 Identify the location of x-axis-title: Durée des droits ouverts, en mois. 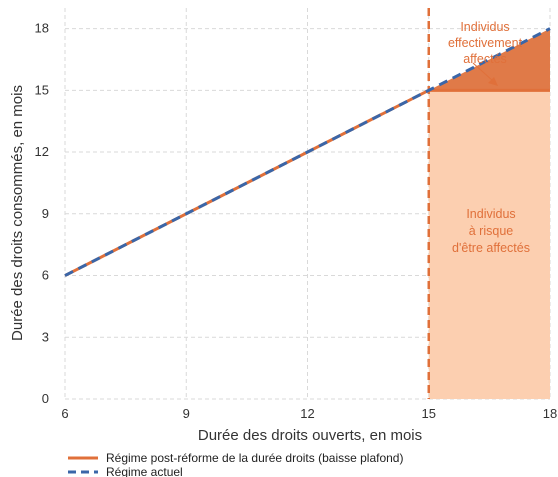
(310, 435).